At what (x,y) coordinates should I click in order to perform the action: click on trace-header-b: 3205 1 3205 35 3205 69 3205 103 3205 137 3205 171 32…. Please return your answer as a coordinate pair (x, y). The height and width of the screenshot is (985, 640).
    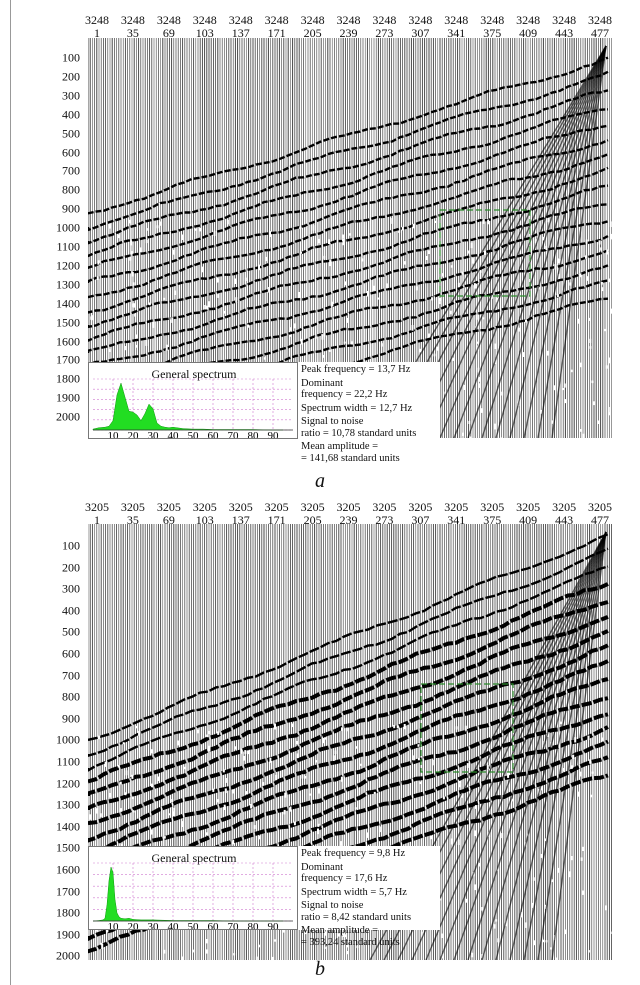
    Looking at the image, I should click on (320, 518).